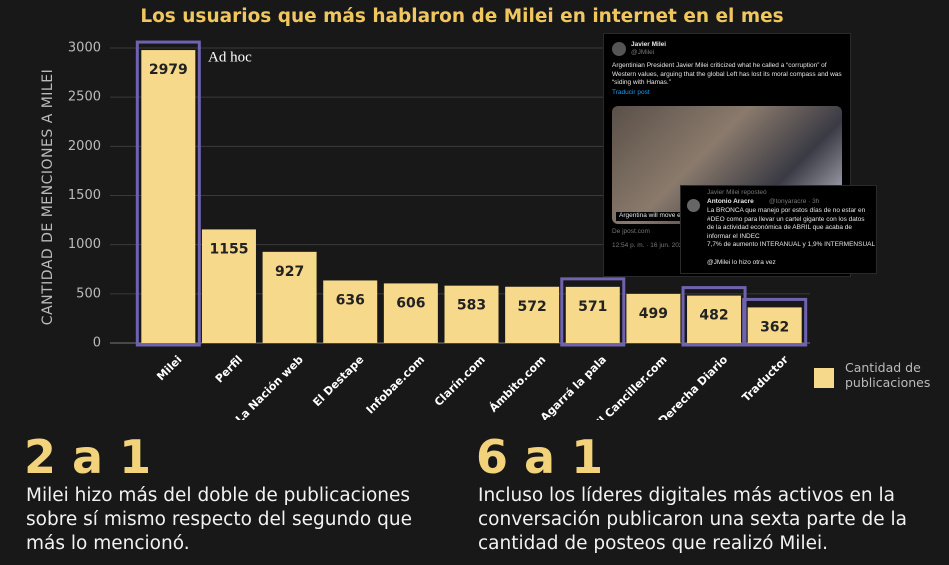 This screenshot has width=949, height=565. What do you see at coordinates (84, 97) in the screenshot?
I see `y-tick-label: 2500` at bounding box center [84, 97].